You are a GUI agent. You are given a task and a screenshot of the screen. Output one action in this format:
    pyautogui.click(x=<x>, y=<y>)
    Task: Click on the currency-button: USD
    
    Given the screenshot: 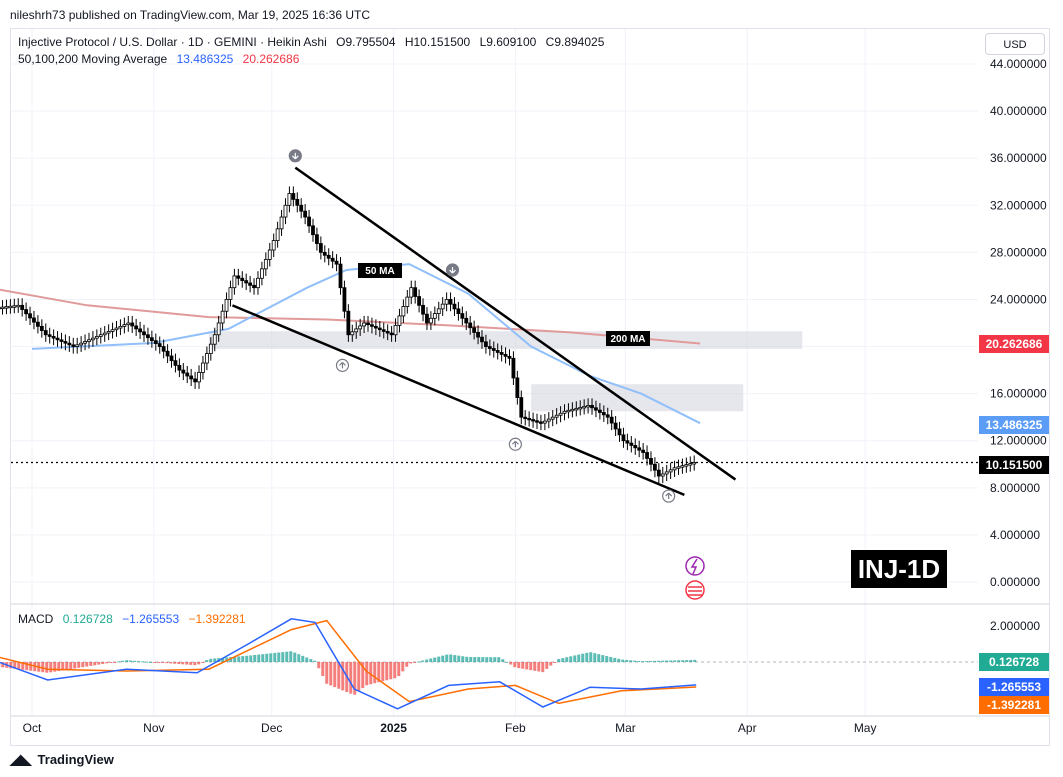 What is the action you would take?
    pyautogui.click(x=1015, y=44)
    